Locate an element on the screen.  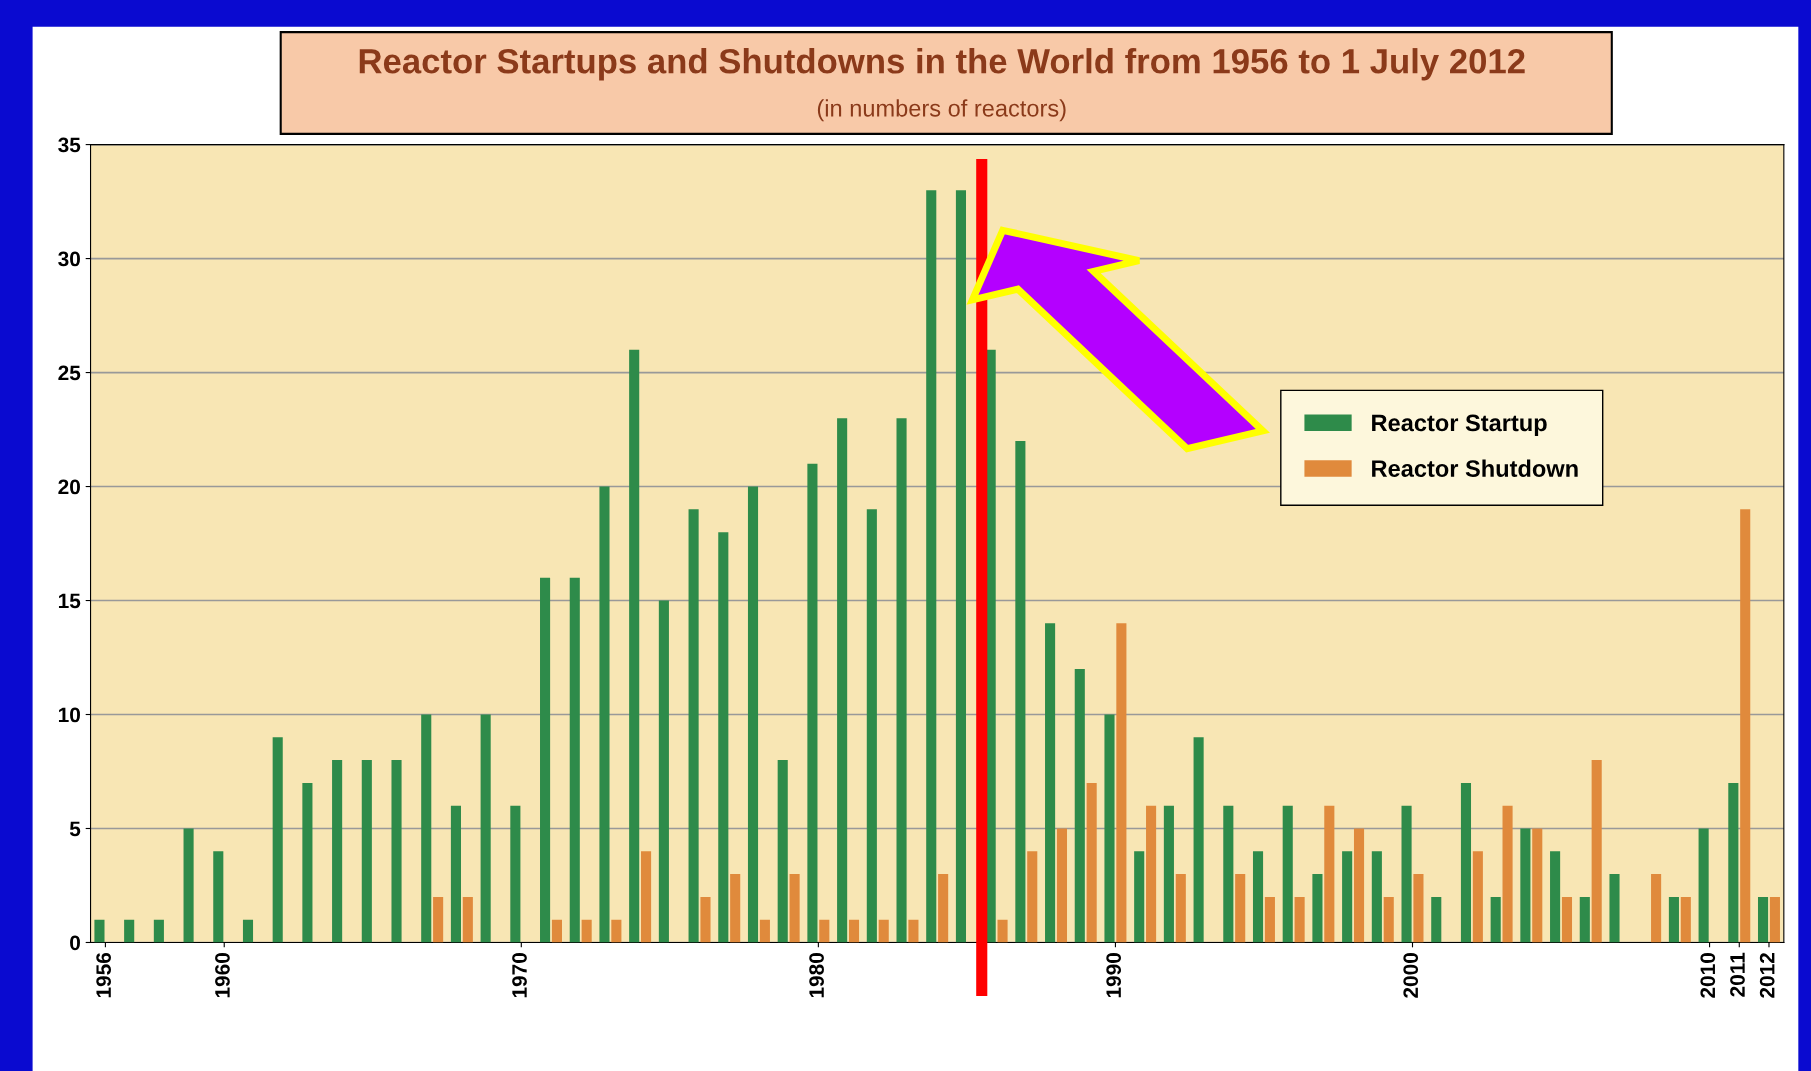
x-tick-label: 2012 is located at coordinates (1767, 975).